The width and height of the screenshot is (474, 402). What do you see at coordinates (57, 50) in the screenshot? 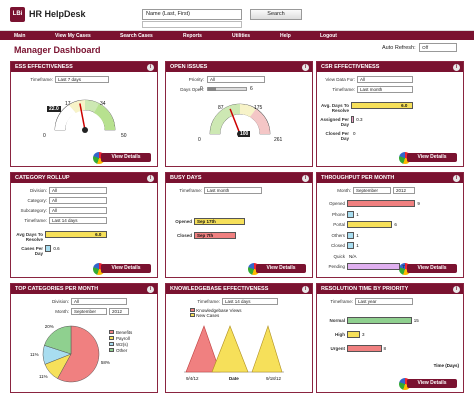
I see `page-title: Manager Dashboard` at bounding box center [57, 50].